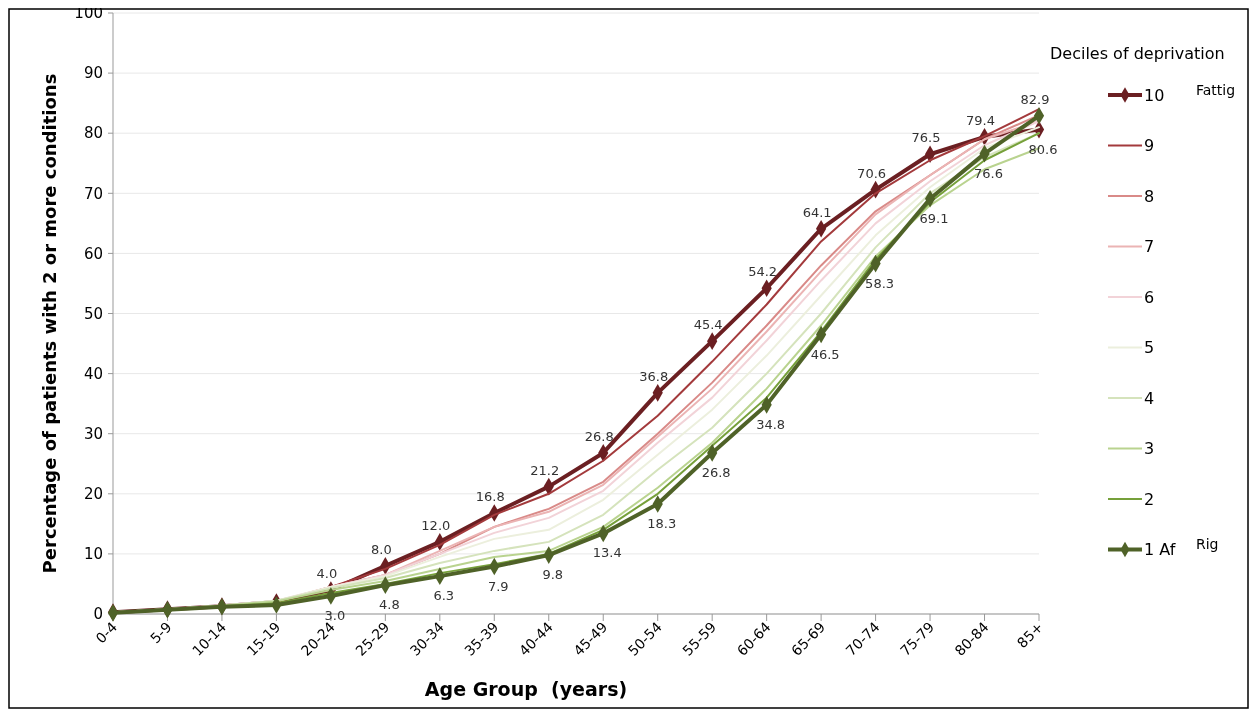 This screenshot has height=717, width=1257. Describe the element at coordinates (93, 73) in the screenshot. I see `y-tick-label: 90` at that location.